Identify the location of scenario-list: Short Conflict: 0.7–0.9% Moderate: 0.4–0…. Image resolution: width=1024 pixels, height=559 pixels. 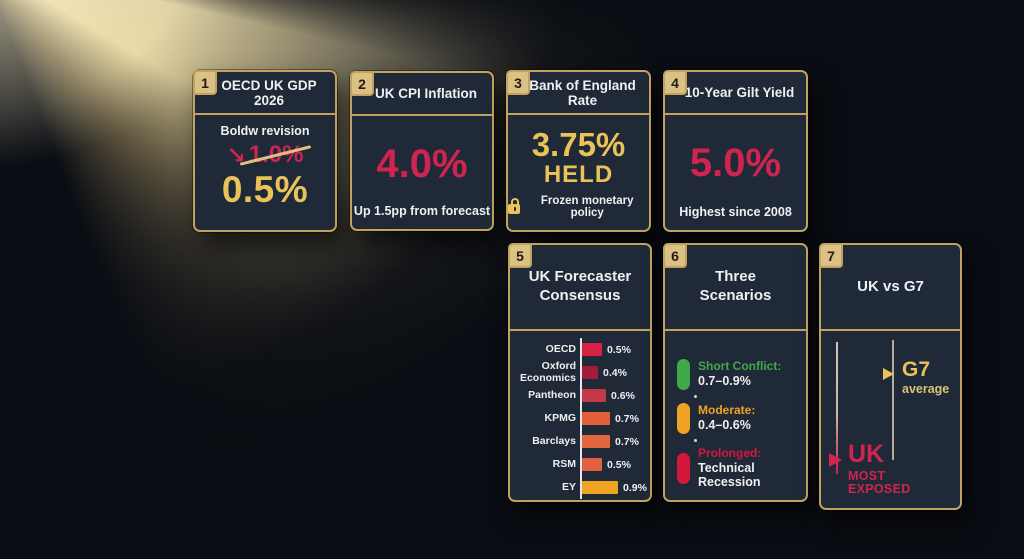
(735, 410).